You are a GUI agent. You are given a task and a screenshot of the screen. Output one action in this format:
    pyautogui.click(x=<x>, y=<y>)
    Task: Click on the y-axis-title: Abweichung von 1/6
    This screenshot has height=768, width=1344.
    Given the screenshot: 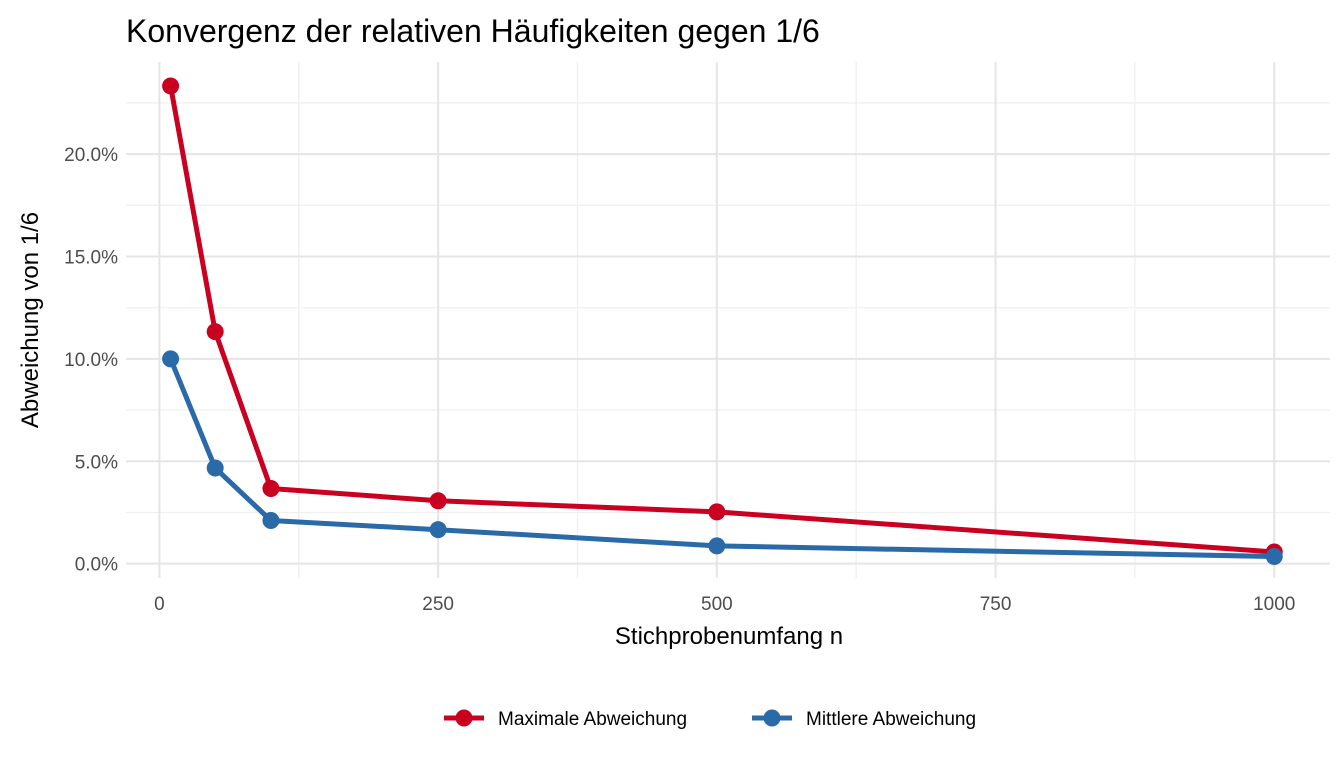 What is the action you would take?
    pyautogui.click(x=30, y=320)
    